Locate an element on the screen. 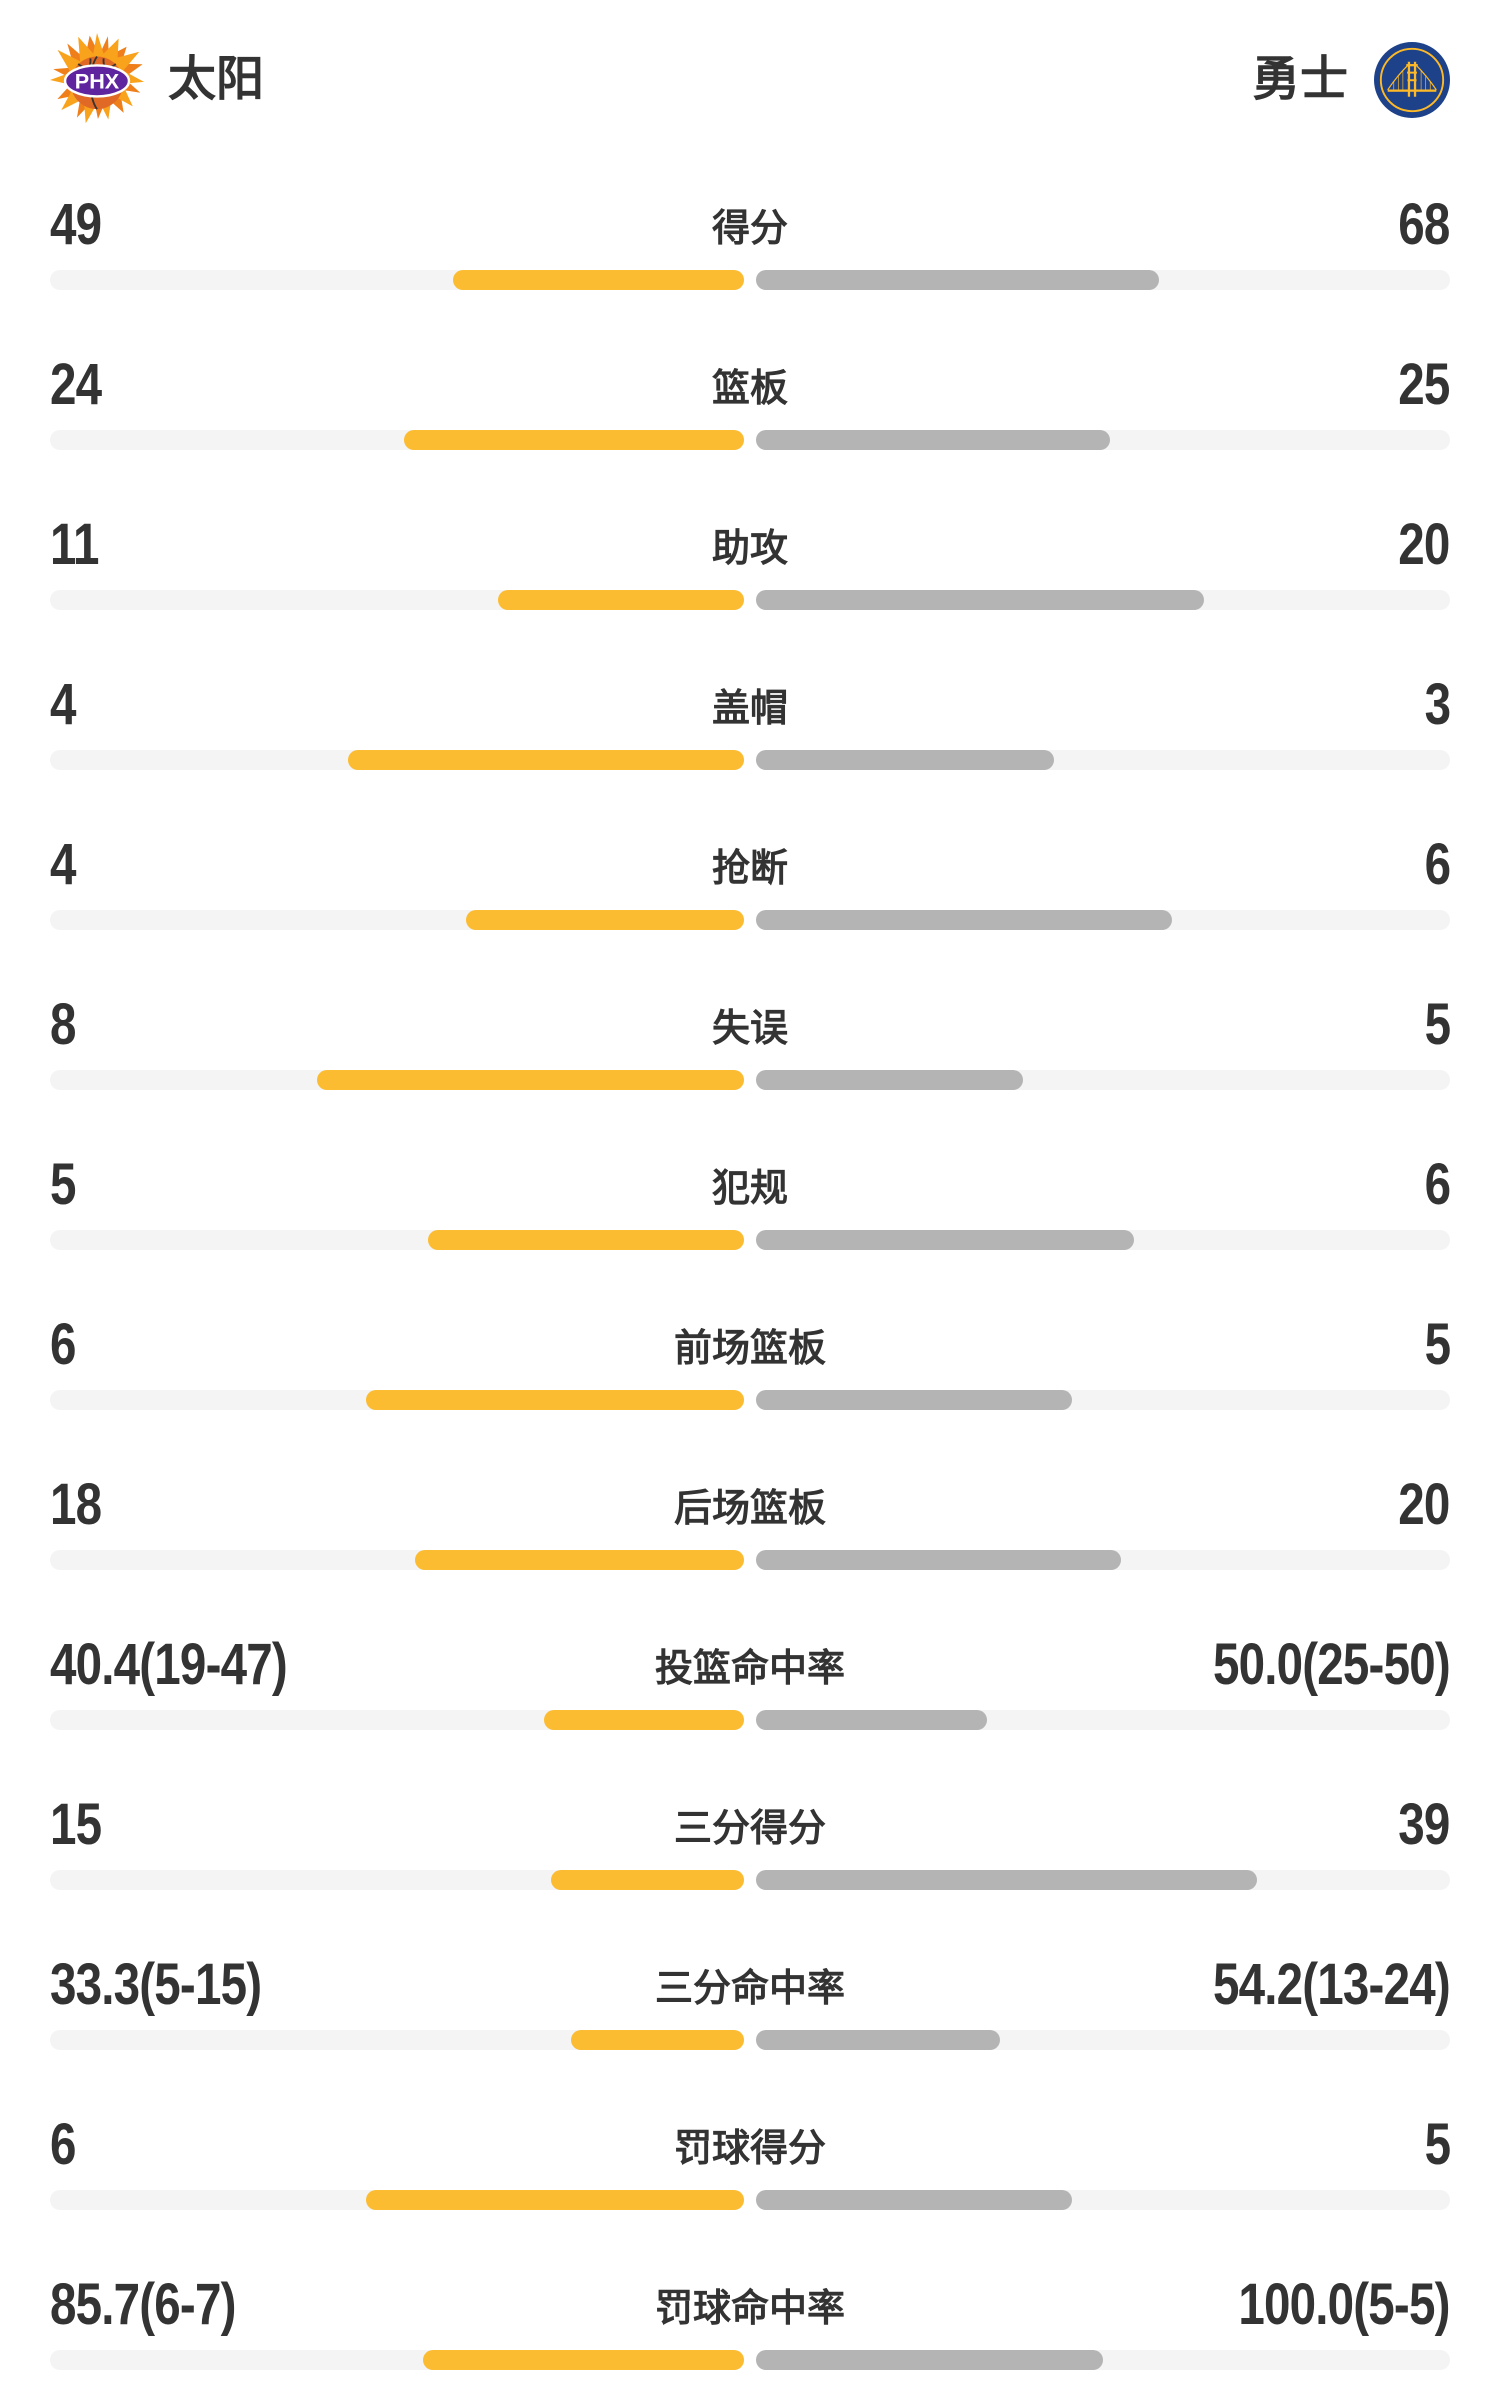  stat-line: 18 后场篮板 20 is located at coordinates (750, 1504).